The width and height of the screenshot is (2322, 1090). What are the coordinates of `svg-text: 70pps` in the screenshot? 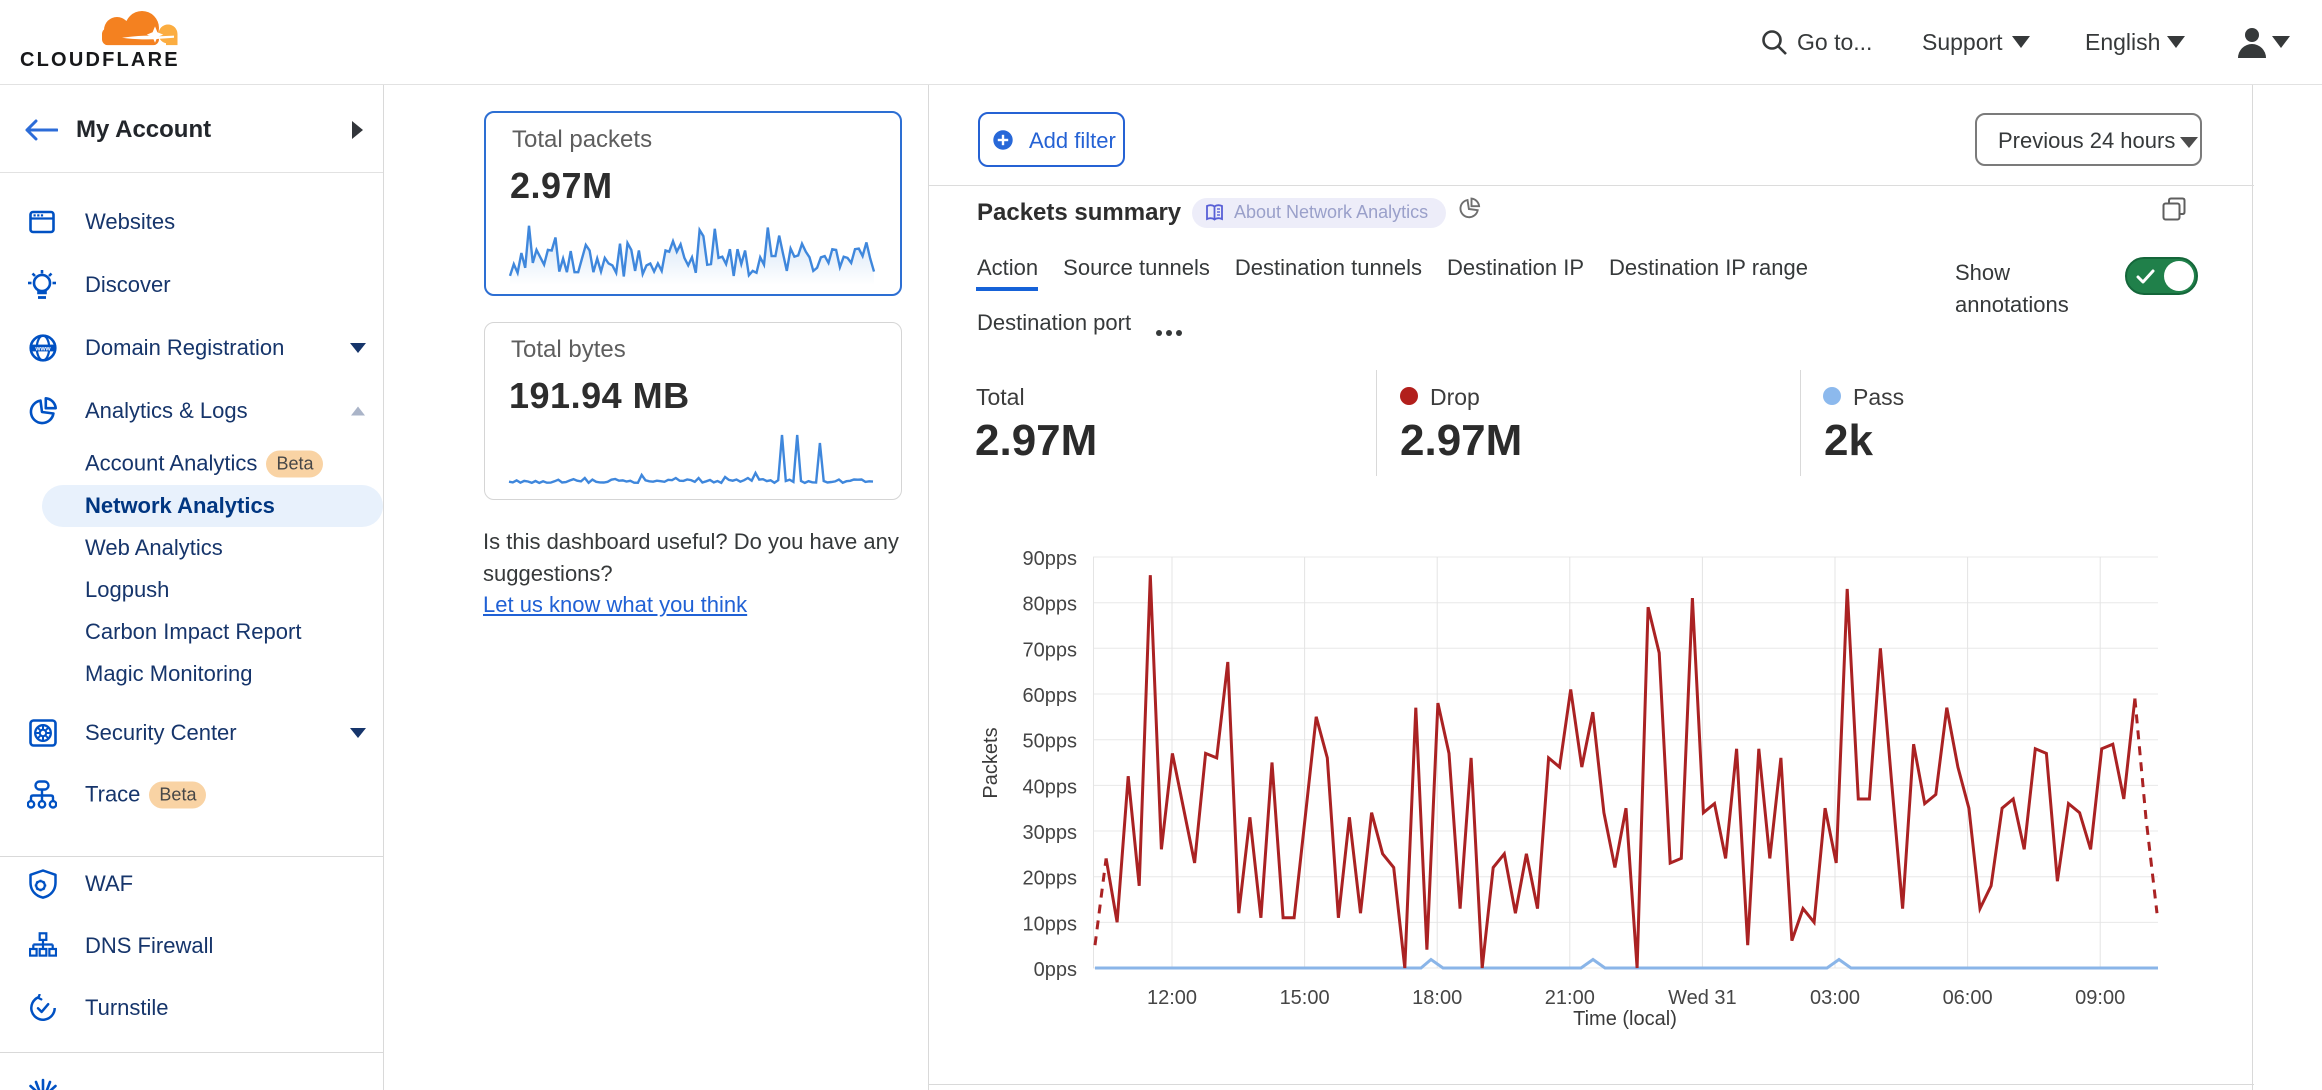 It's located at (1050, 650).